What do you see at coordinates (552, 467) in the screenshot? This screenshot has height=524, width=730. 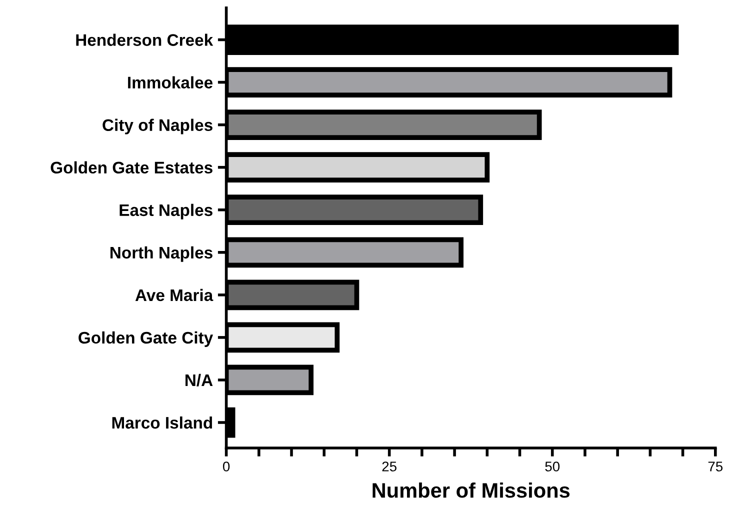 I see `x-tick-label: 50` at bounding box center [552, 467].